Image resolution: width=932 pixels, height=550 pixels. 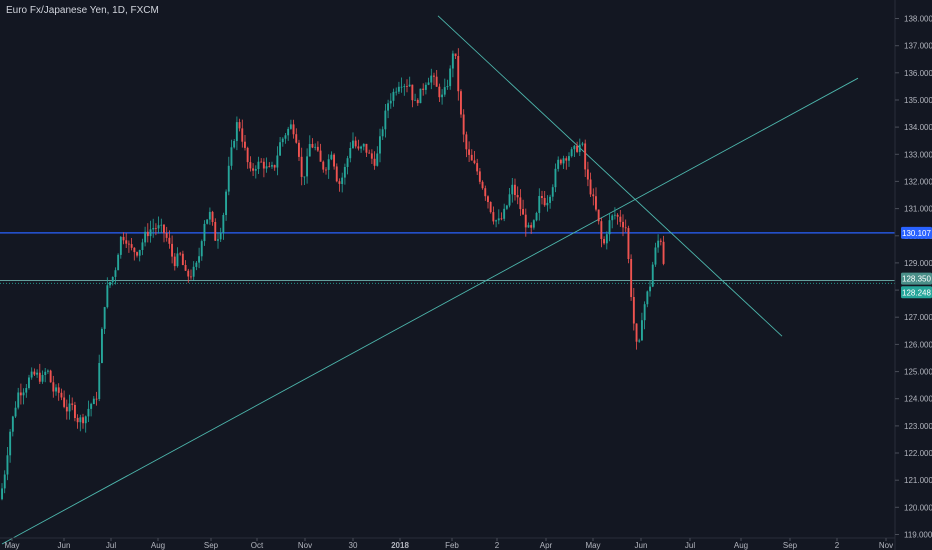 I want to click on y-tick-label: 135.000, so click(x=918, y=100).